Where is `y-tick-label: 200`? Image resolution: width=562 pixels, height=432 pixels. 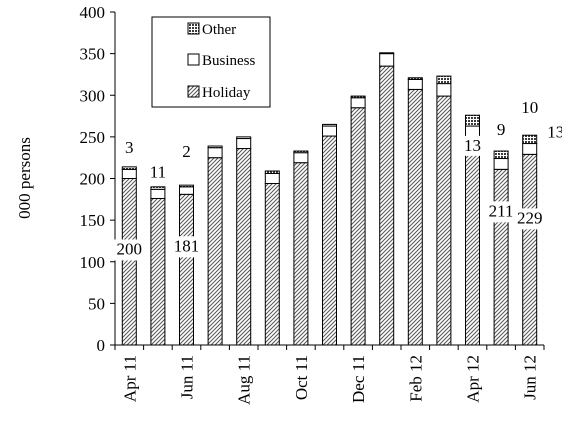 y-tick-label: 200 is located at coordinates (93, 179).